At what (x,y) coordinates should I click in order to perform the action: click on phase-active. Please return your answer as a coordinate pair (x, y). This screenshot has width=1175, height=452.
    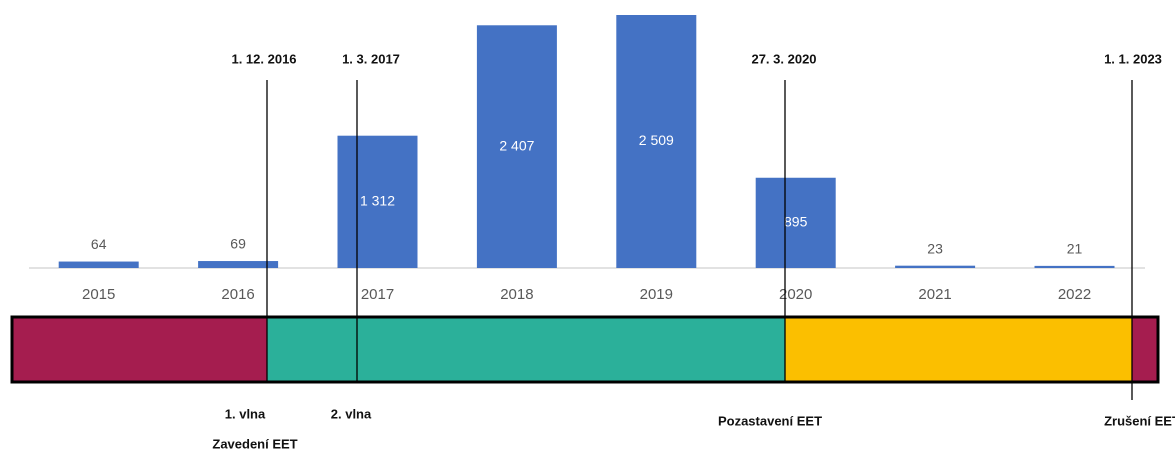
    Looking at the image, I should click on (526, 349).